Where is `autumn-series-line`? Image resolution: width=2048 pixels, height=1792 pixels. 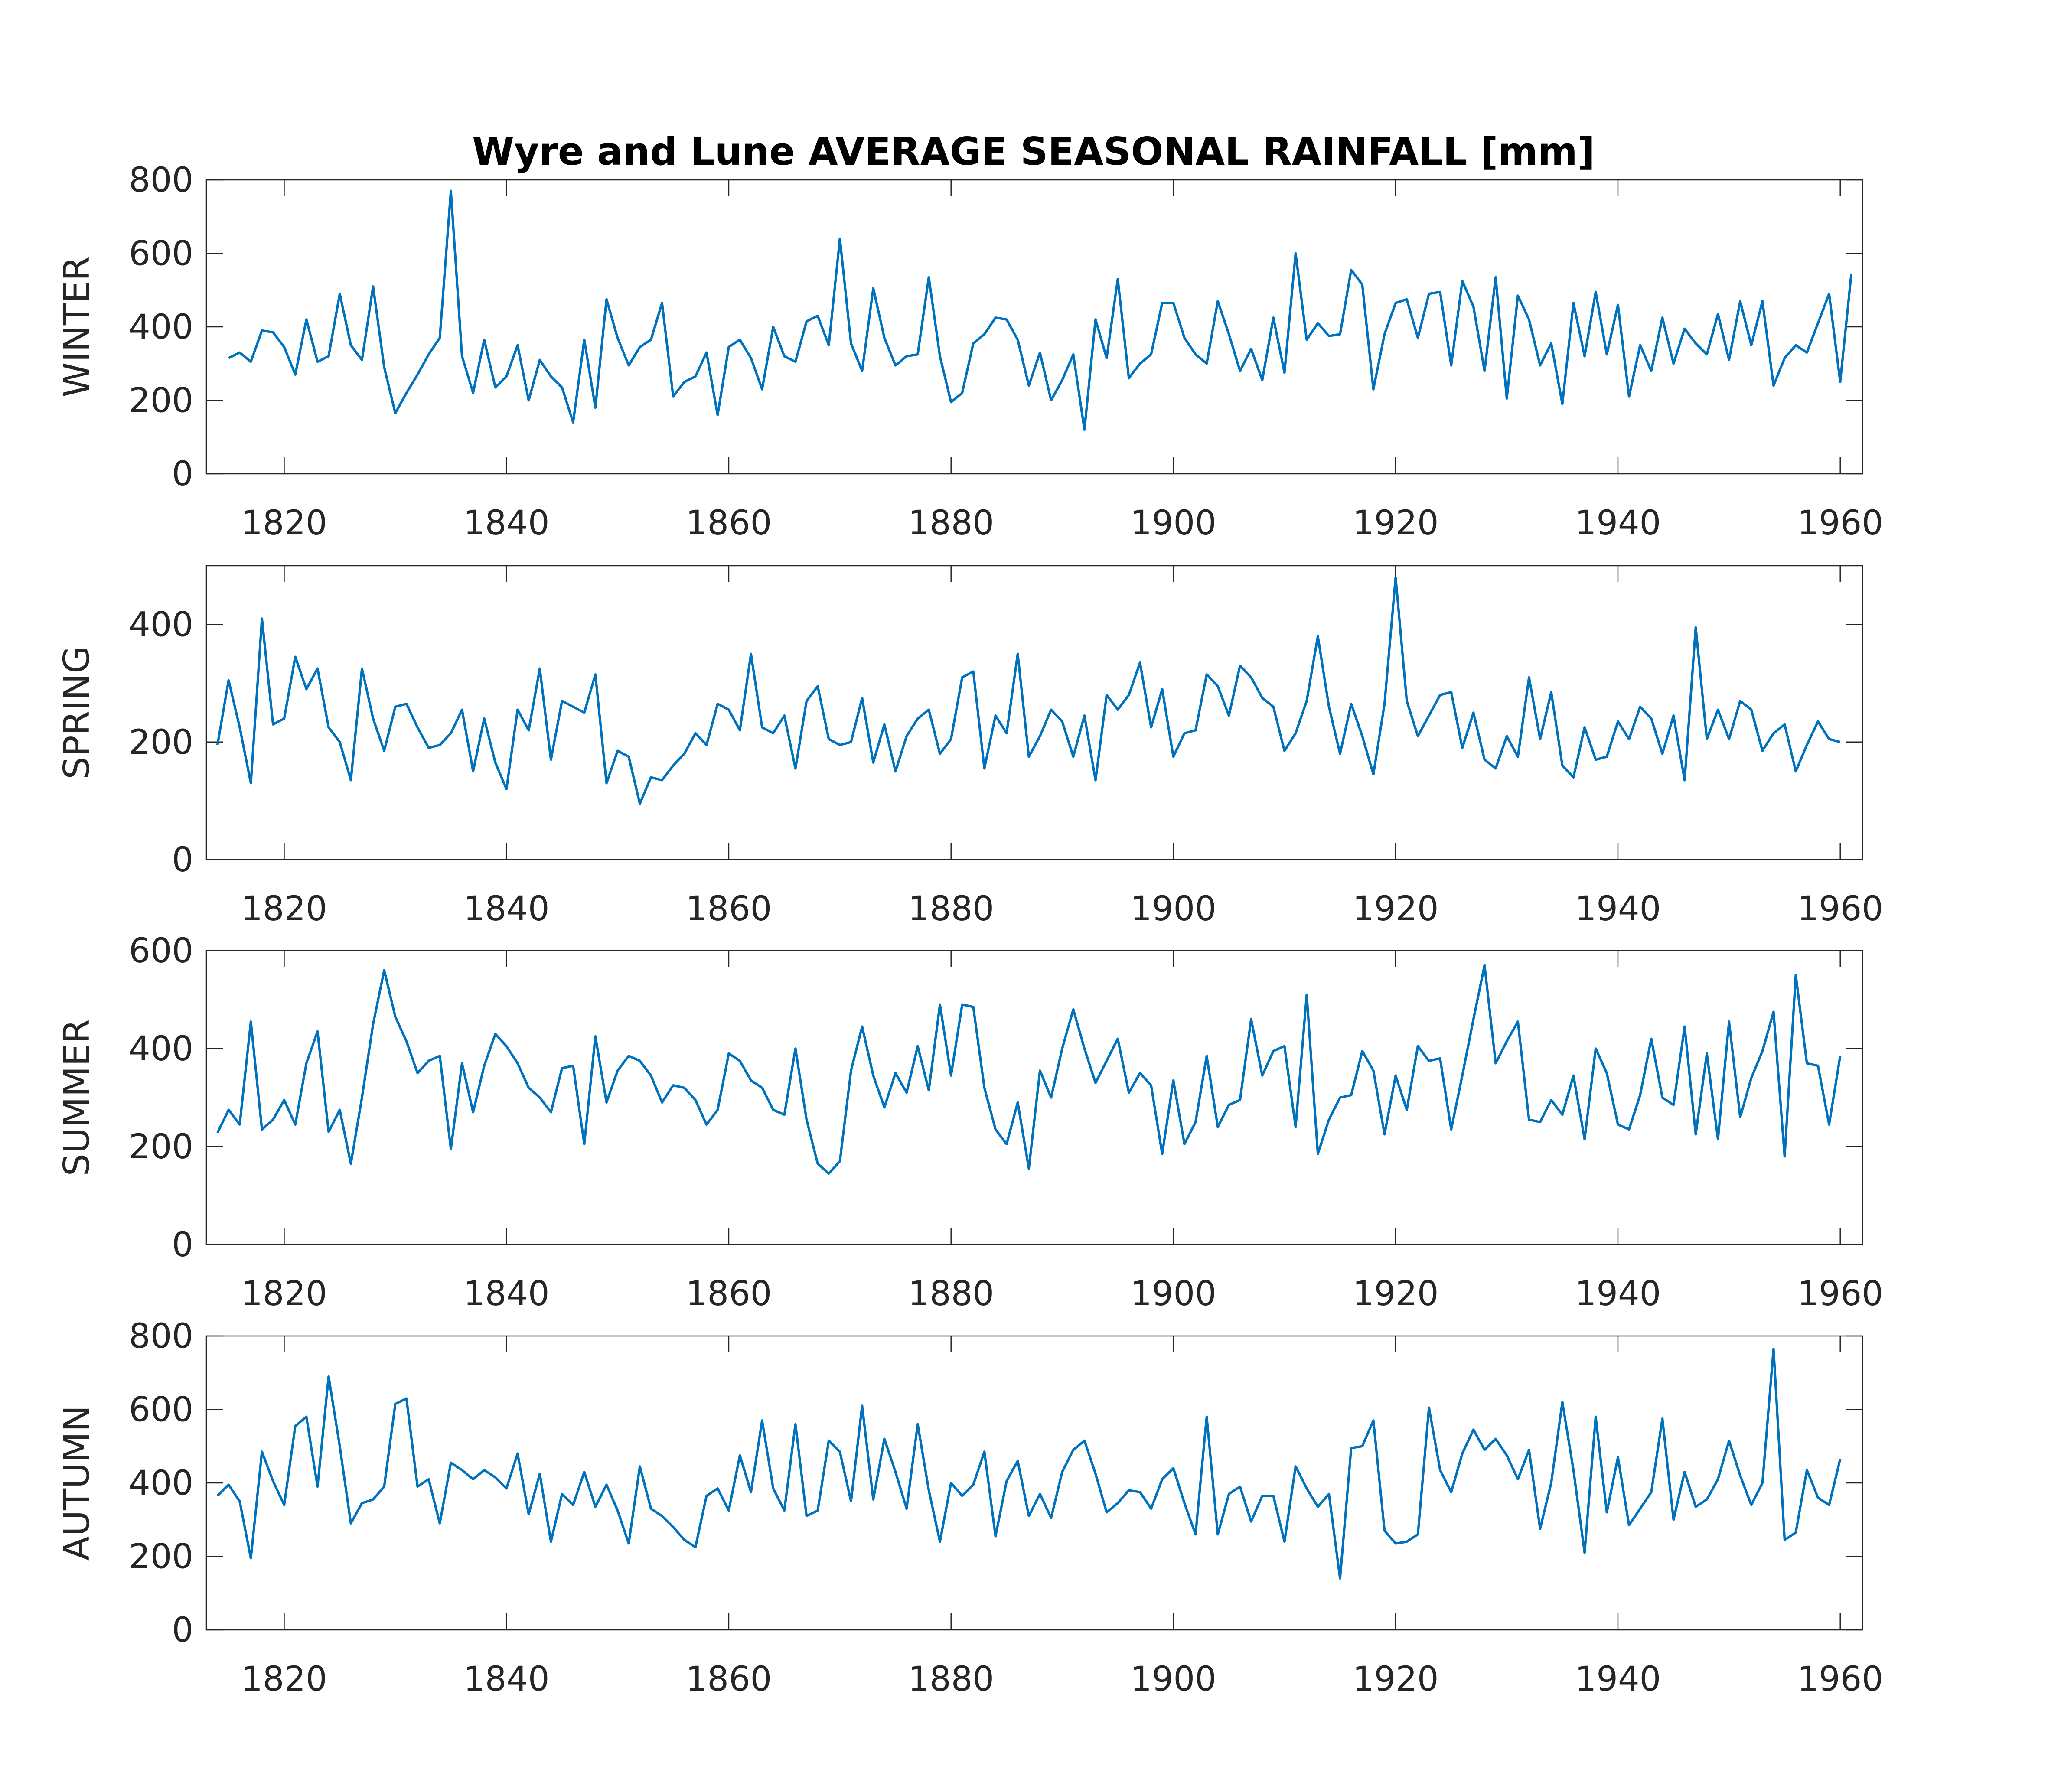 autumn-series-line is located at coordinates (1029, 1463).